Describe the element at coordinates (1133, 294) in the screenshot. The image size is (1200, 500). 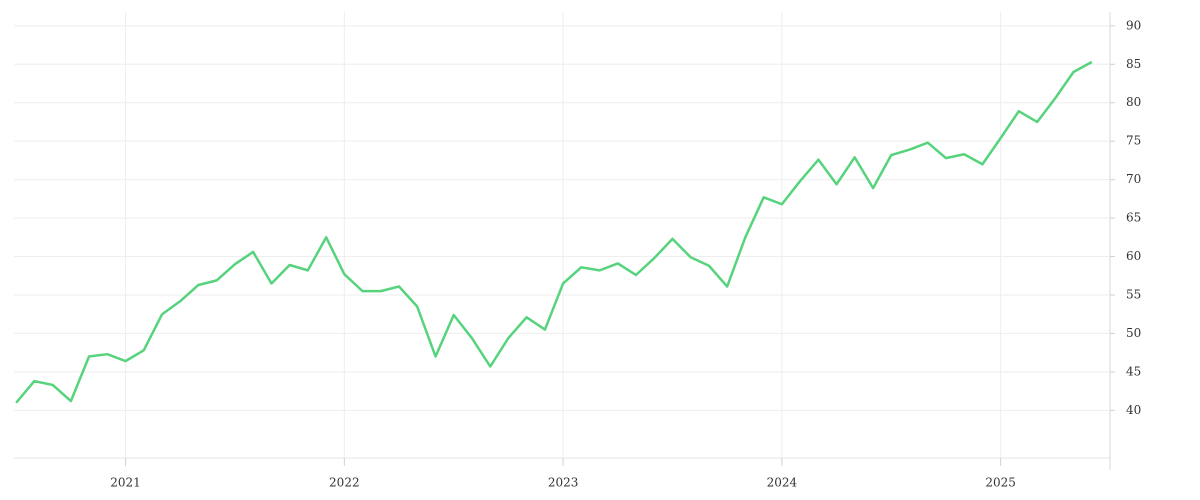
I see `y-tick-label: 55` at that location.